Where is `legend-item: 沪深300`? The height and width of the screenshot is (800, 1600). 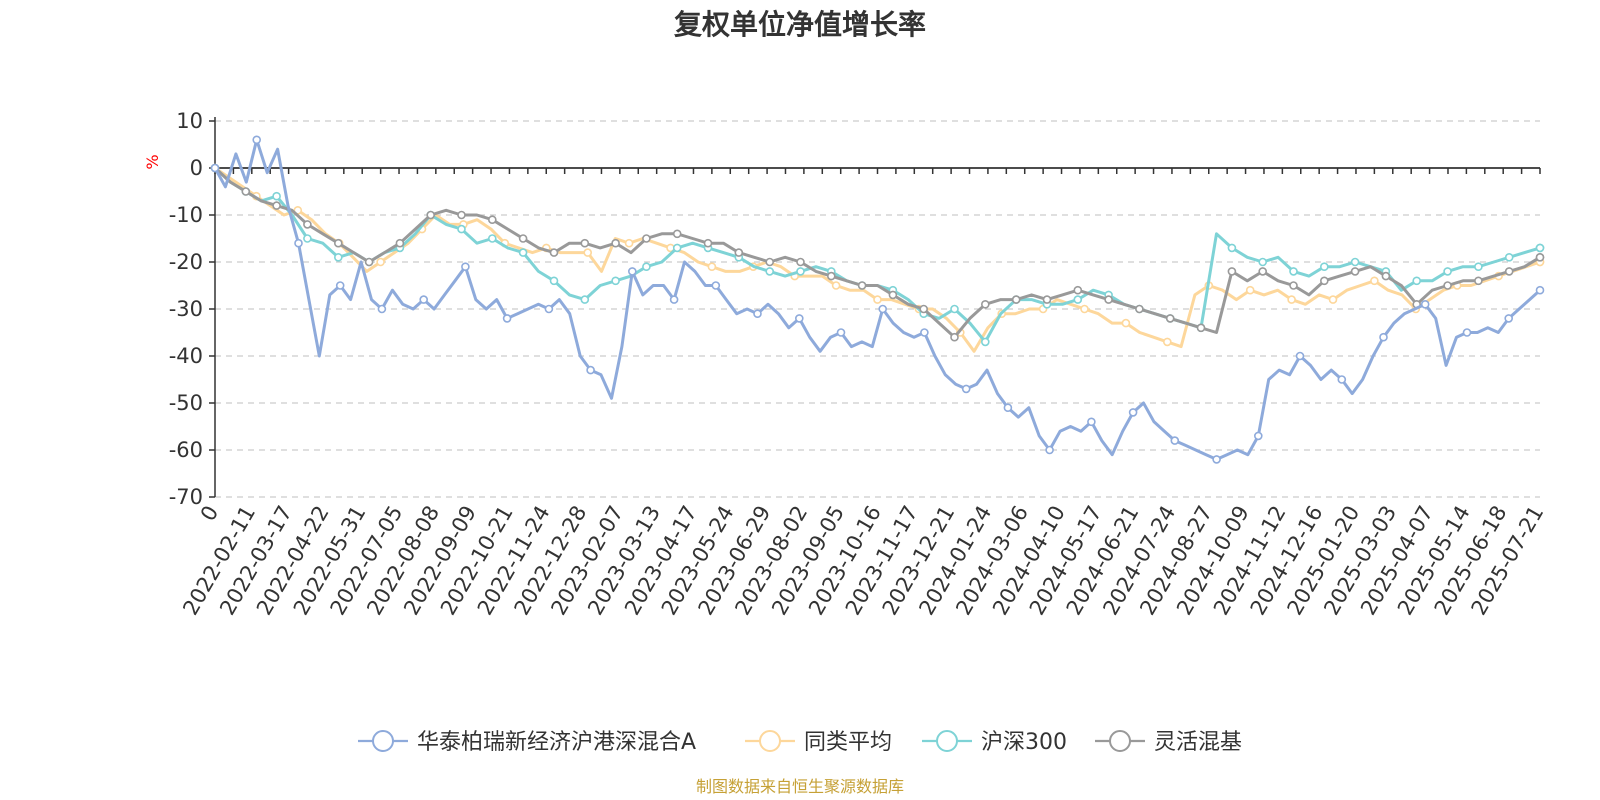 legend-item: 沪深300 is located at coordinates (994, 742).